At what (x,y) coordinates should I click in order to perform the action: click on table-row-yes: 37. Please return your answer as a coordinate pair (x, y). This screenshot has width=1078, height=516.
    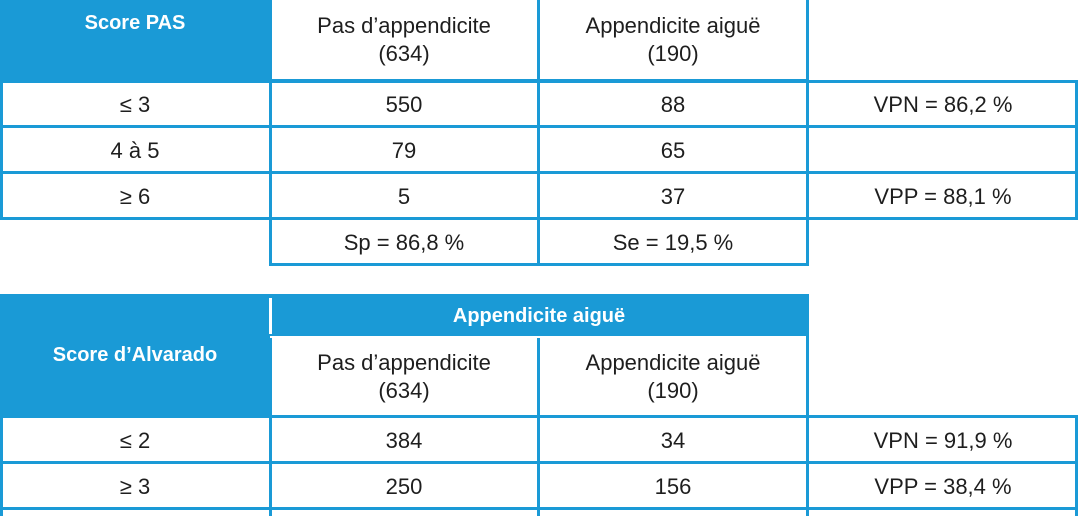
    Looking at the image, I should click on (673, 196).